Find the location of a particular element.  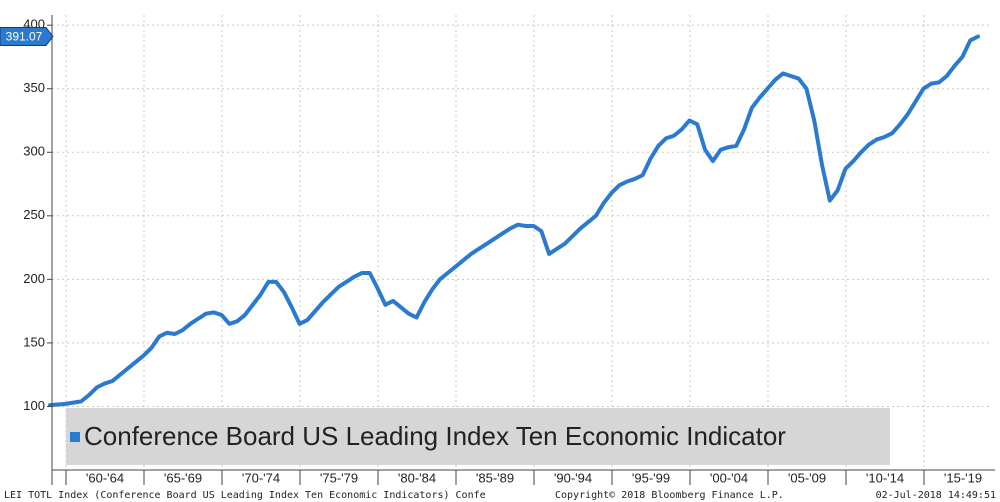

x-tick-label: '85-'89 is located at coordinates (495, 477).